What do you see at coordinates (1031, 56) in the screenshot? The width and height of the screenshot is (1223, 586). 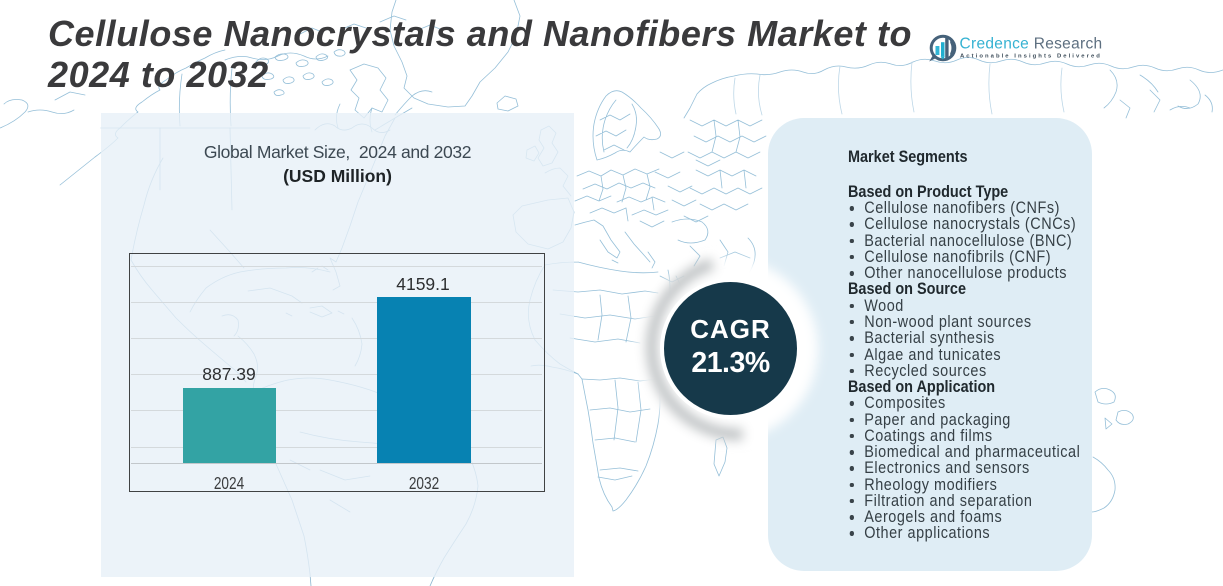 I see `svg-text: Actionable Insights Delivered` at bounding box center [1031, 56].